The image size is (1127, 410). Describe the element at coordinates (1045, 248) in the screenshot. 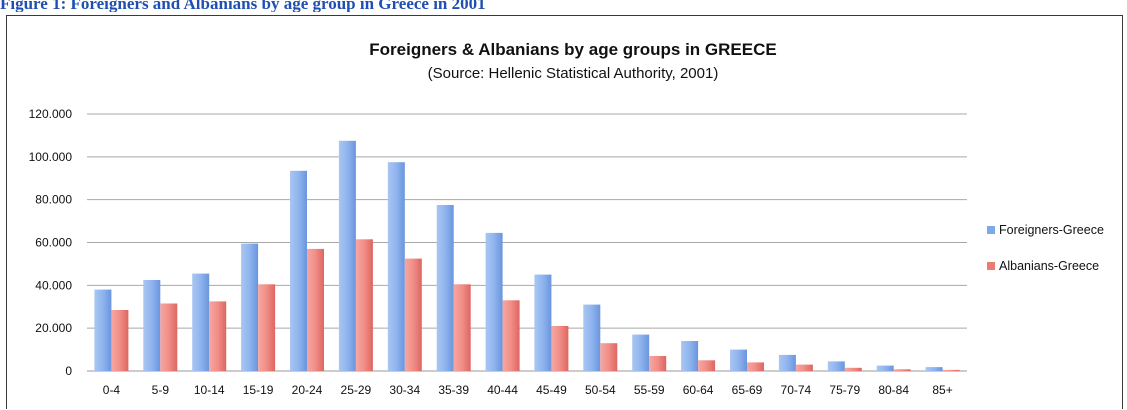

I see `legend: Foreigners-Greece Albanians-Greece` at that location.